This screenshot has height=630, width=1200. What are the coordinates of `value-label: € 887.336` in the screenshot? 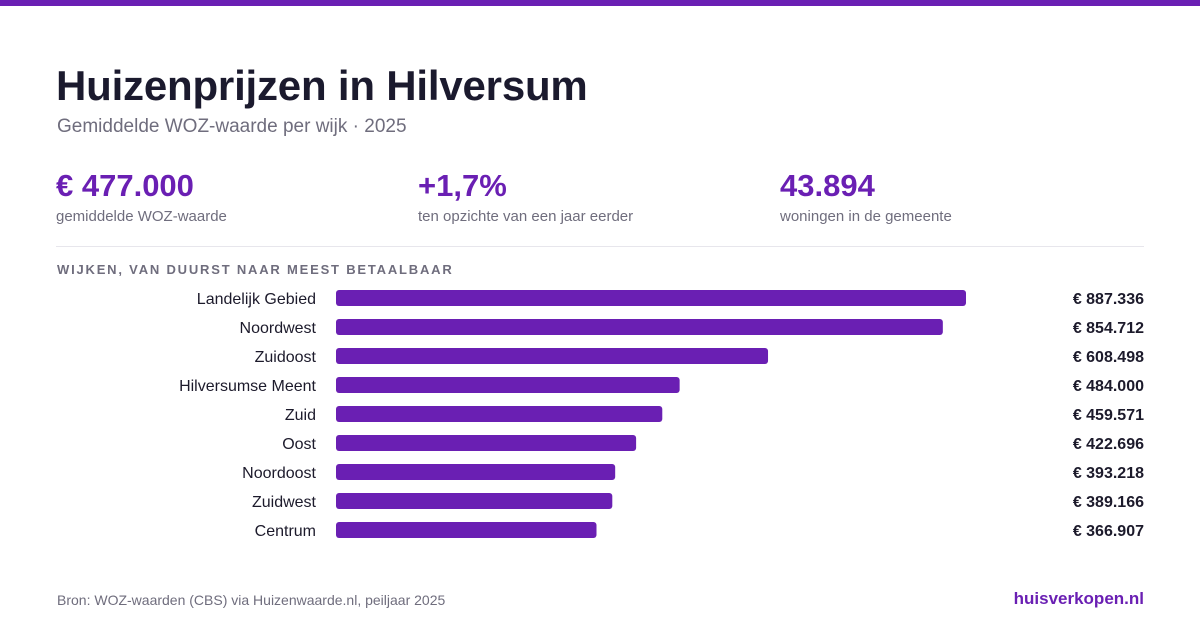 It's located at (1108, 299).